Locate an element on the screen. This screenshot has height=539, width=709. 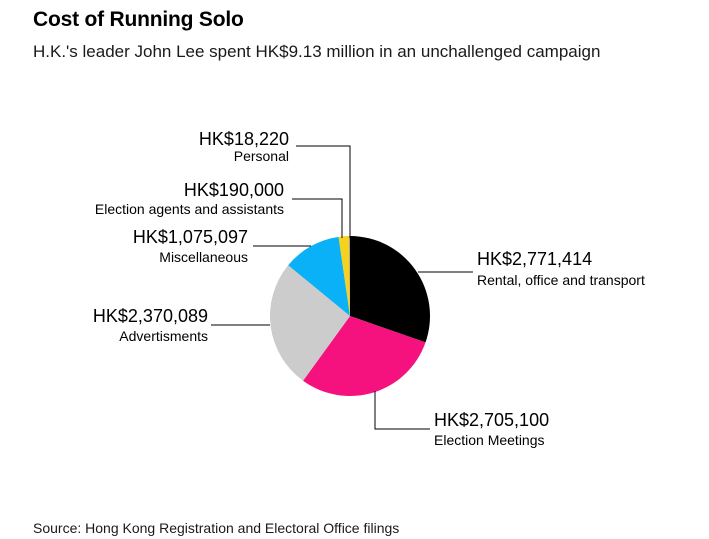
category-label-election-meetings: Election Meetings is located at coordinates (489, 440).